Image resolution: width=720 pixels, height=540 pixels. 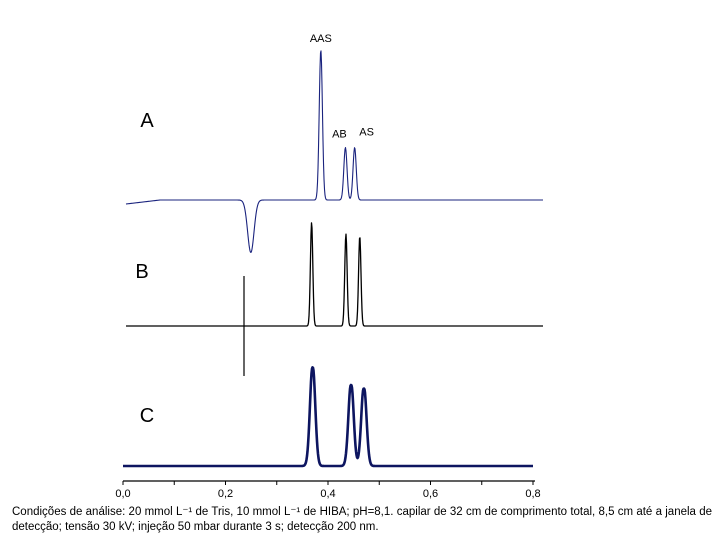 I want to click on peak-label-ab: AB, so click(x=339, y=135).